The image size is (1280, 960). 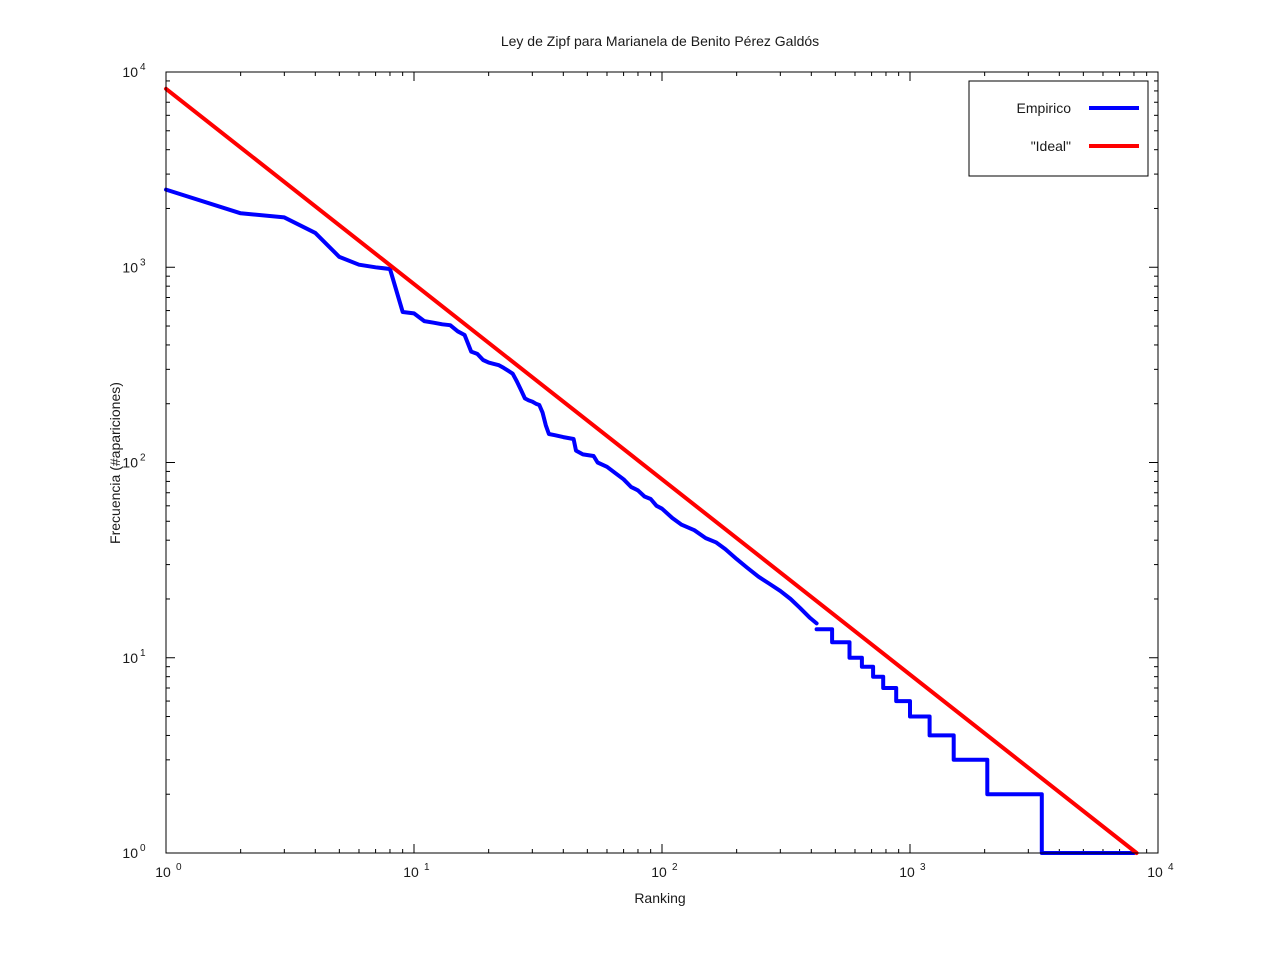 What do you see at coordinates (179, 867) in the screenshot?
I see `x-tick-exponent: 0` at bounding box center [179, 867].